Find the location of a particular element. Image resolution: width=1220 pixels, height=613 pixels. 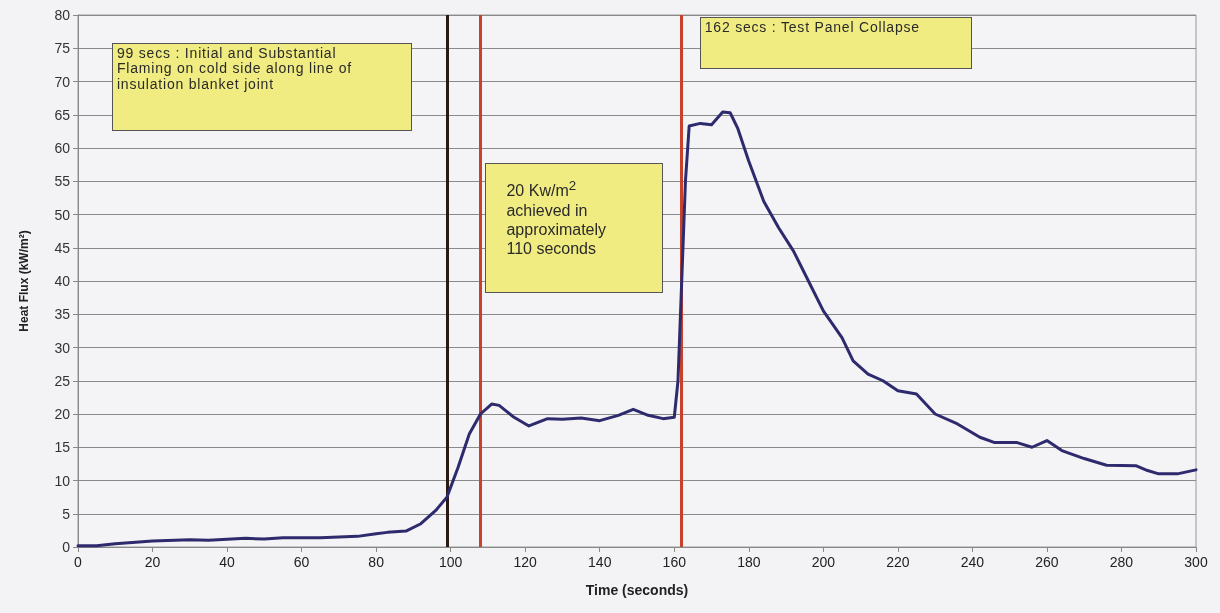

x-tick-label: 80 is located at coordinates (376, 562).